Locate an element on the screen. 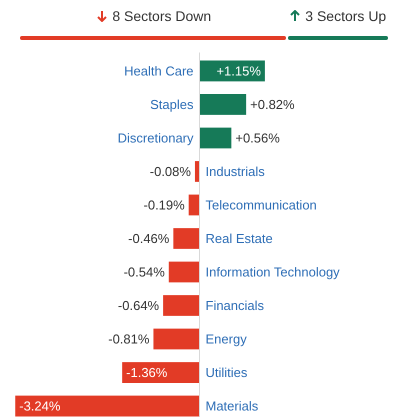 This screenshot has height=417, width=398. y-tick-label: Telecommunication is located at coordinates (261, 204).